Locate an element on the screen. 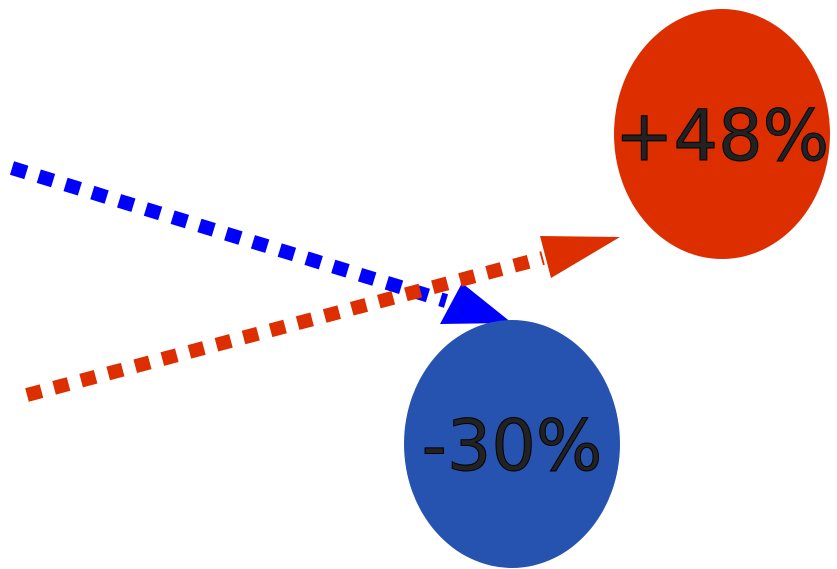 The image size is (837, 569). up-bubble-circle is located at coordinates (722, 134).